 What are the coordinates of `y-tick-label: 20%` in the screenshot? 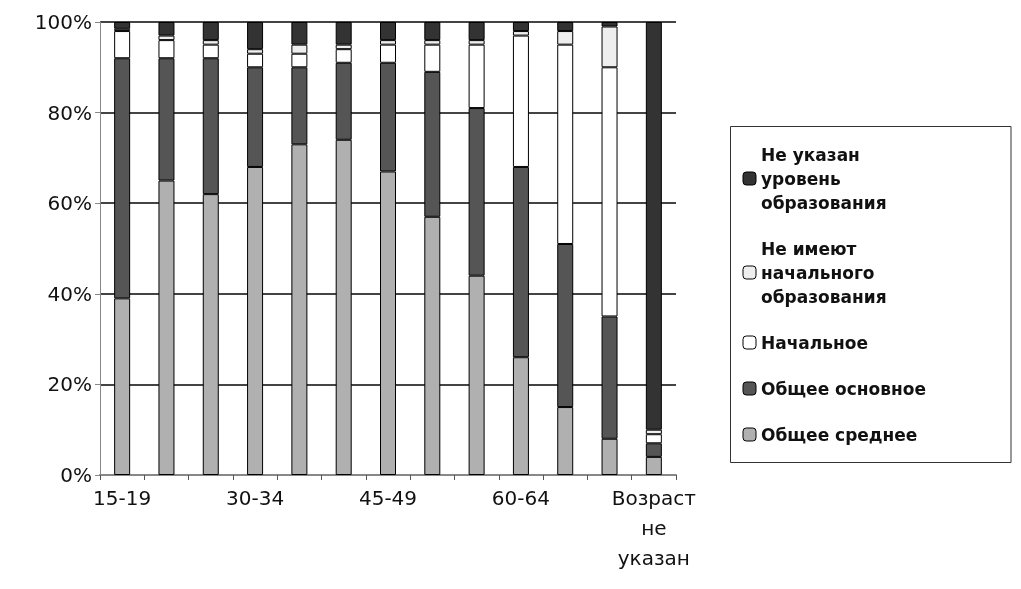 It's located at (69, 384).